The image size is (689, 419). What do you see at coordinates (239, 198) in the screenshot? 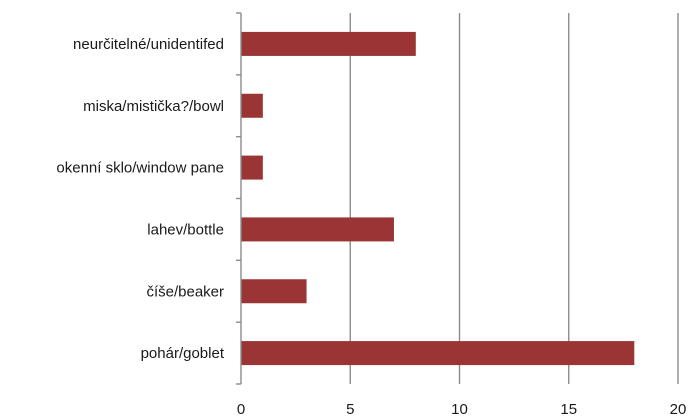
I see `axes` at bounding box center [239, 198].